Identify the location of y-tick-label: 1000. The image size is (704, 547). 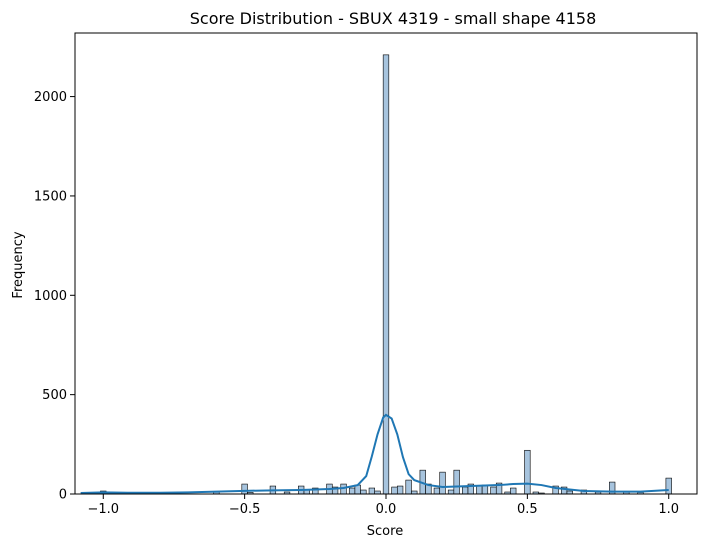
(50, 296).